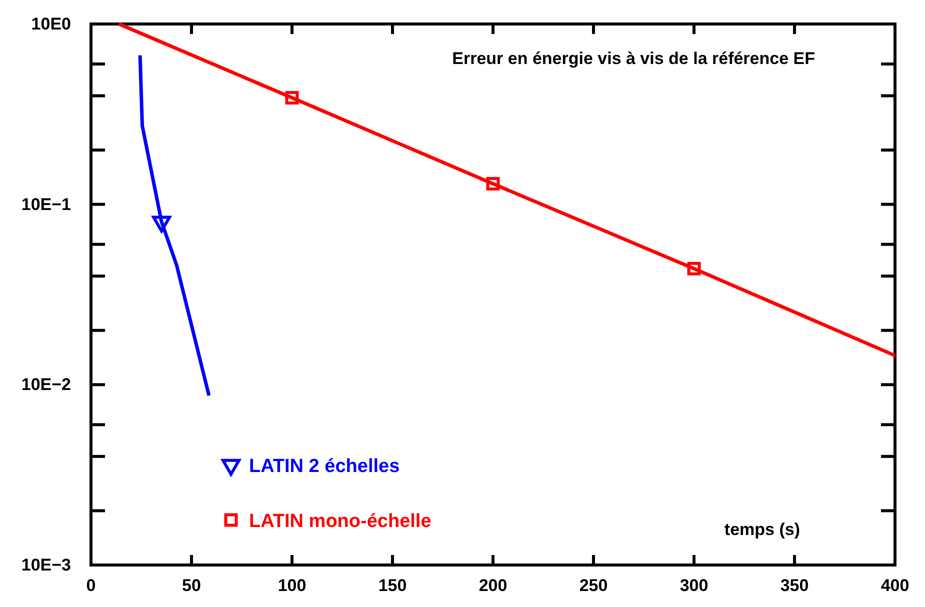 This screenshot has height=607, width=925. Describe the element at coordinates (895, 586) in the screenshot. I see `x-tick-label: 400` at that location.